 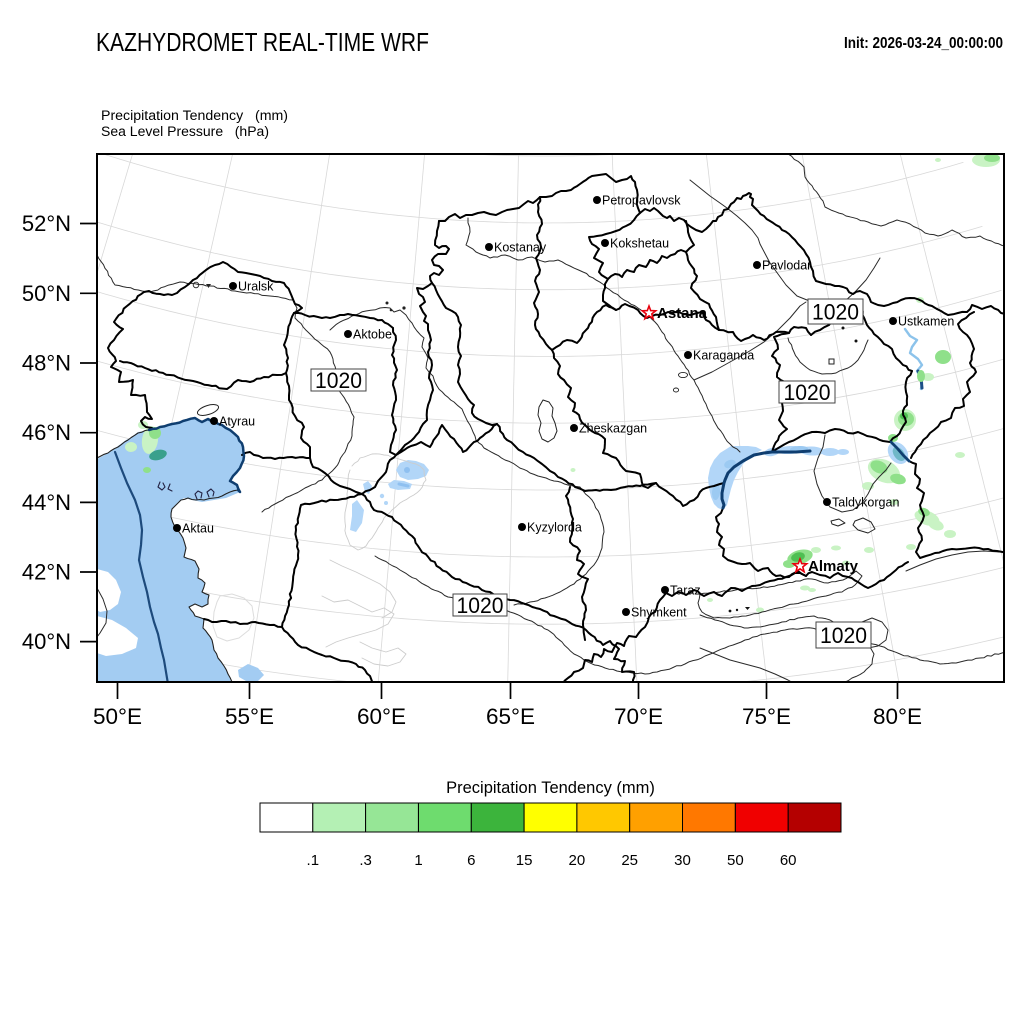 I want to click on svg-text: Astana, so click(x=682, y=313).